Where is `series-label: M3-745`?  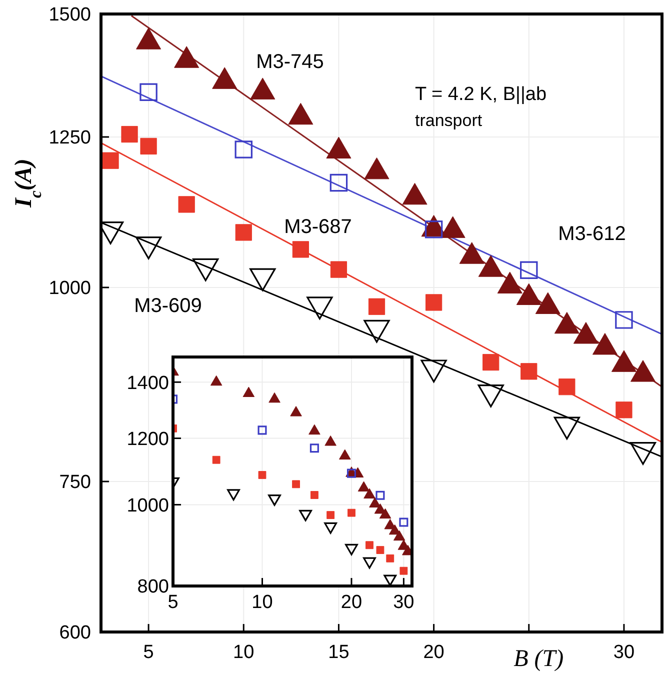 series-label: M3-745 is located at coordinates (290, 62).